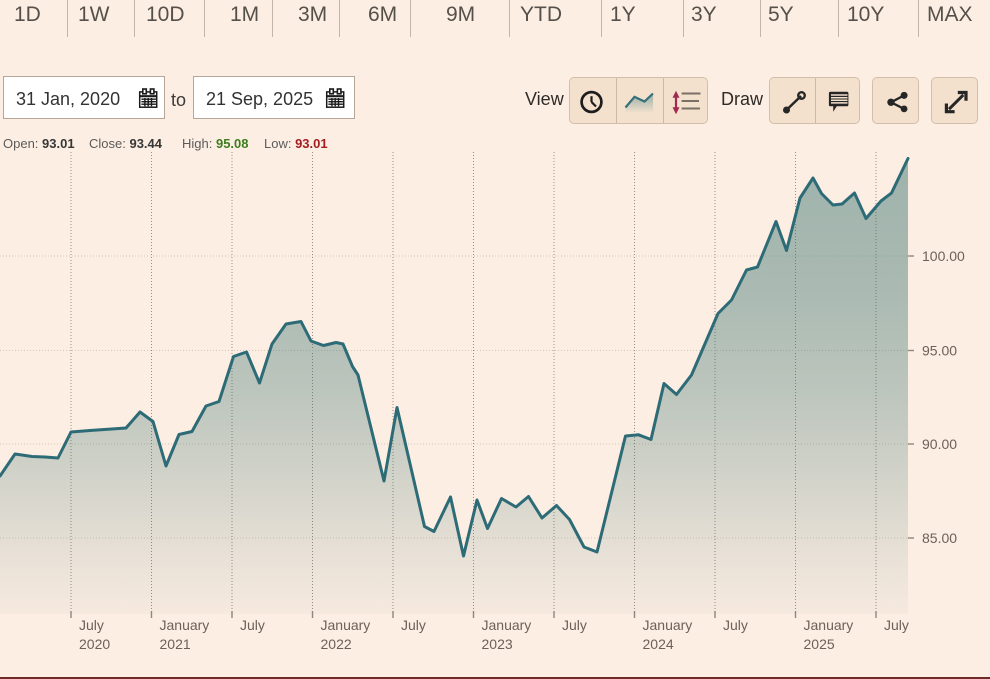 The image size is (990, 679). Describe the element at coordinates (939, 351) in the screenshot. I see `svg-text: 95.00` at that location.